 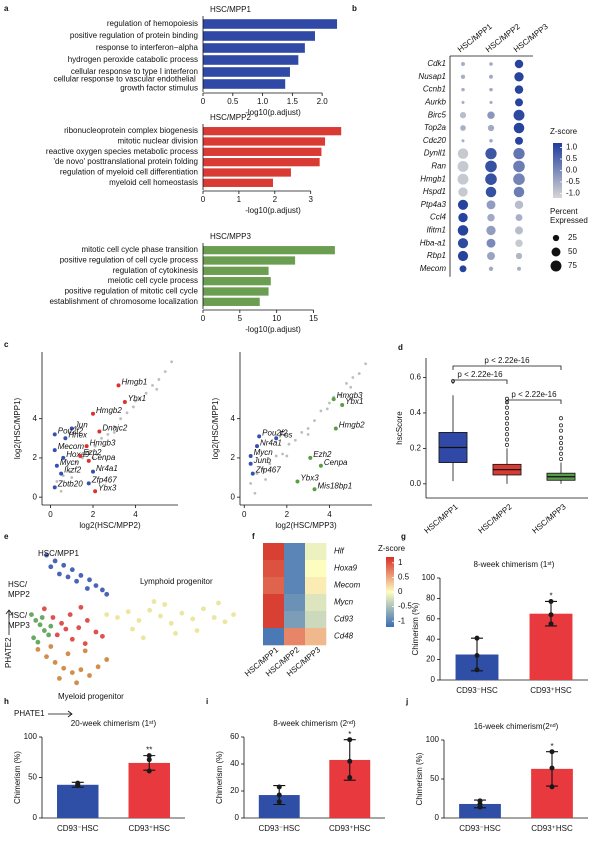 I want to click on point-label: Fos, so click(x=285, y=434).